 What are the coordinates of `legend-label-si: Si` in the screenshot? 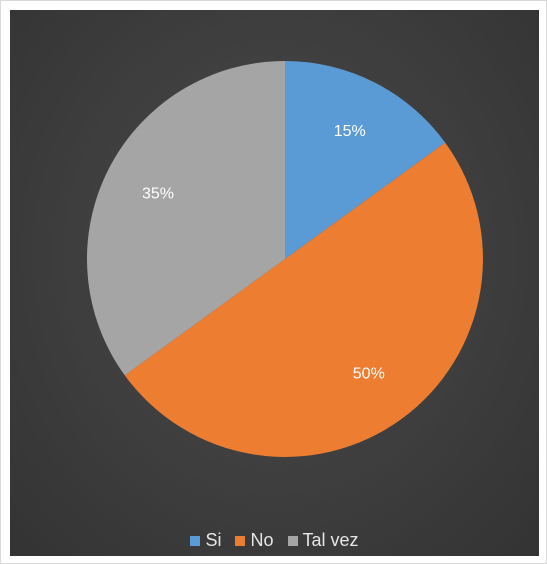 It's located at (213, 540).